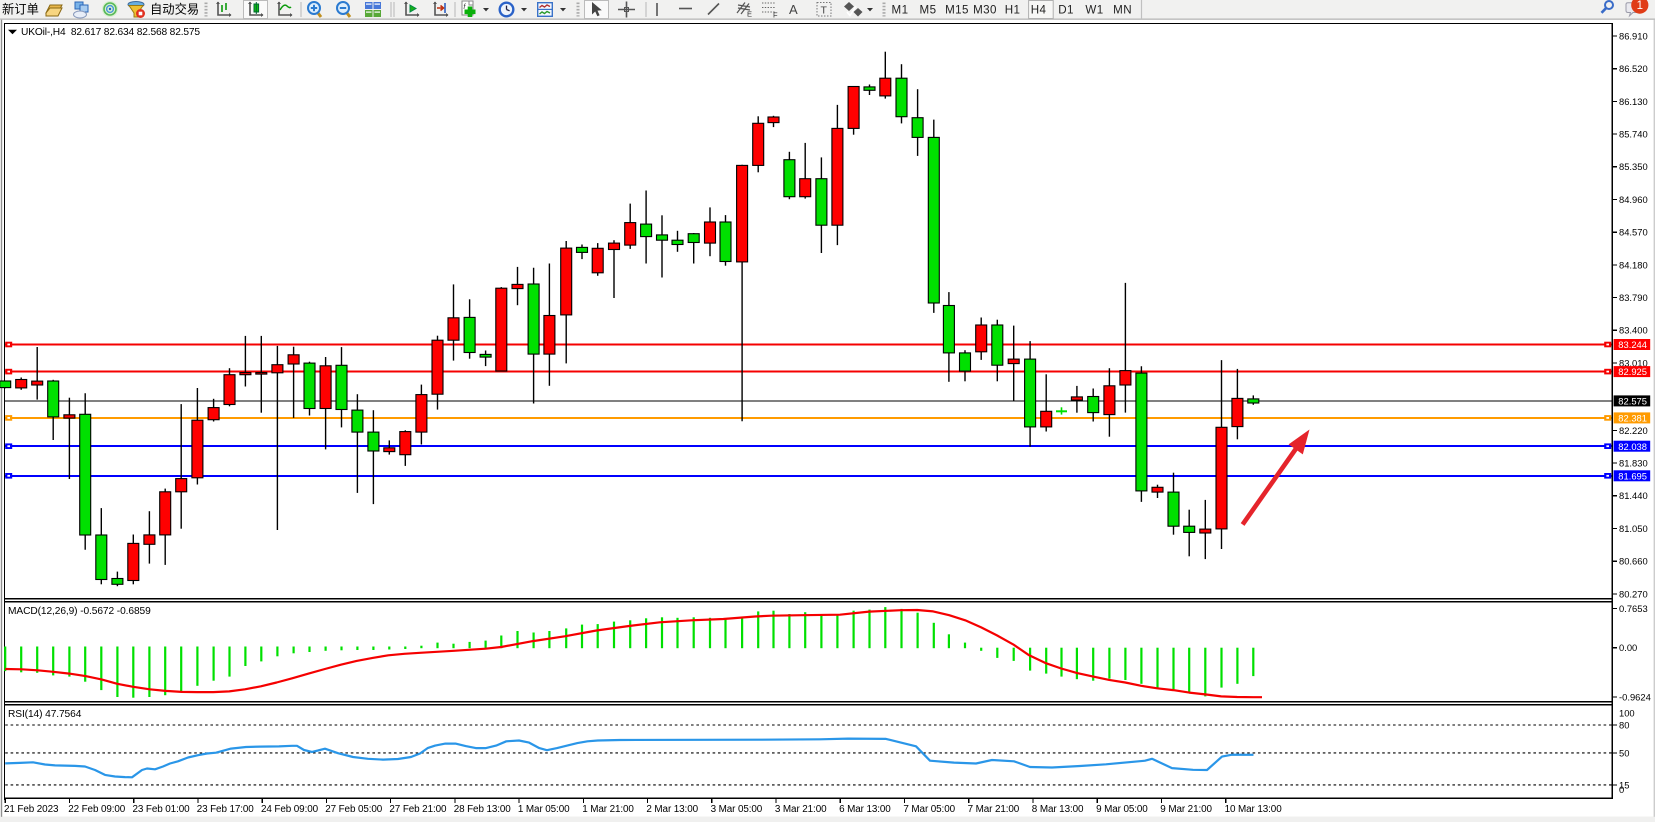 Image resolution: width=1655 pixels, height=822 pixels. I want to click on svg-text: 83.790, so click(1633, 297).